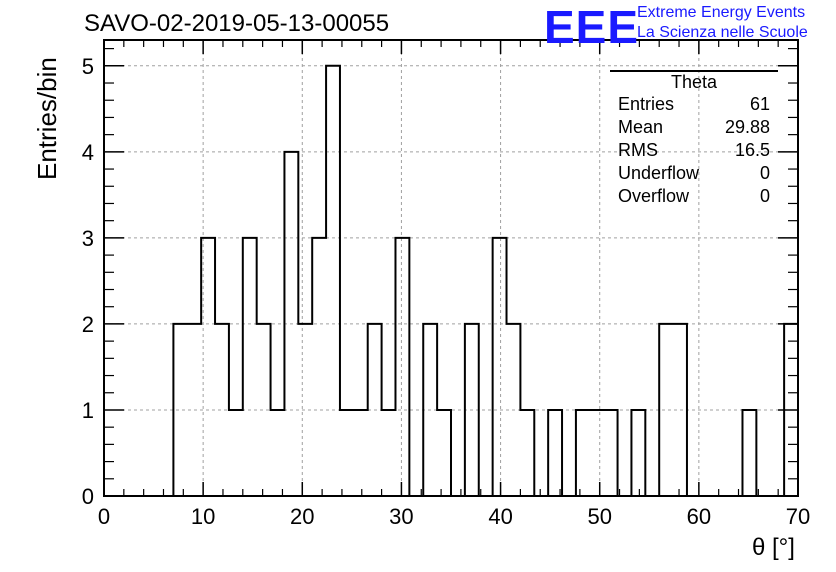 Image resolution: width=836 pixels, height=572 pixels. What do you see at coordinates (694, 82) in the screenshot?
I see `stats-title: Theta` at bounding box center [694, 82].